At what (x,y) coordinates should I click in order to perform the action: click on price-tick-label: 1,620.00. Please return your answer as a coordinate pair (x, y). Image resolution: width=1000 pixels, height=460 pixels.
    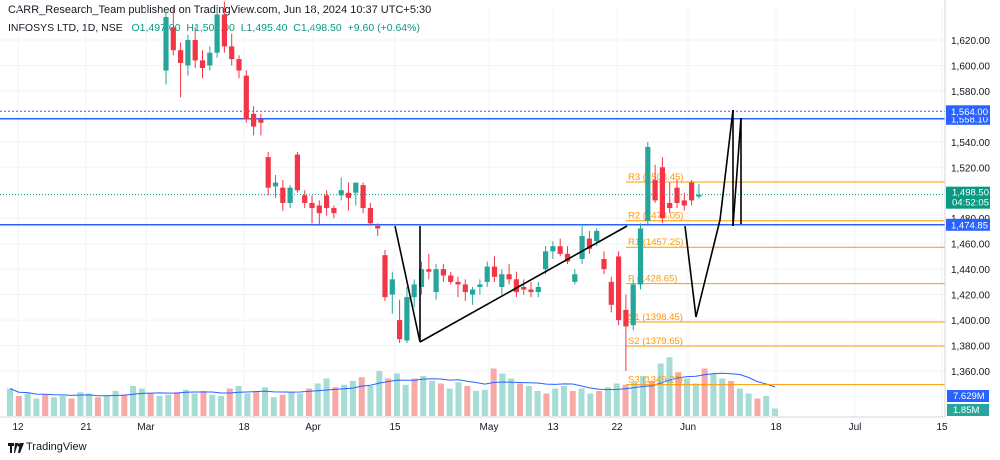
    Looking at the image, I should click on (970, 41).